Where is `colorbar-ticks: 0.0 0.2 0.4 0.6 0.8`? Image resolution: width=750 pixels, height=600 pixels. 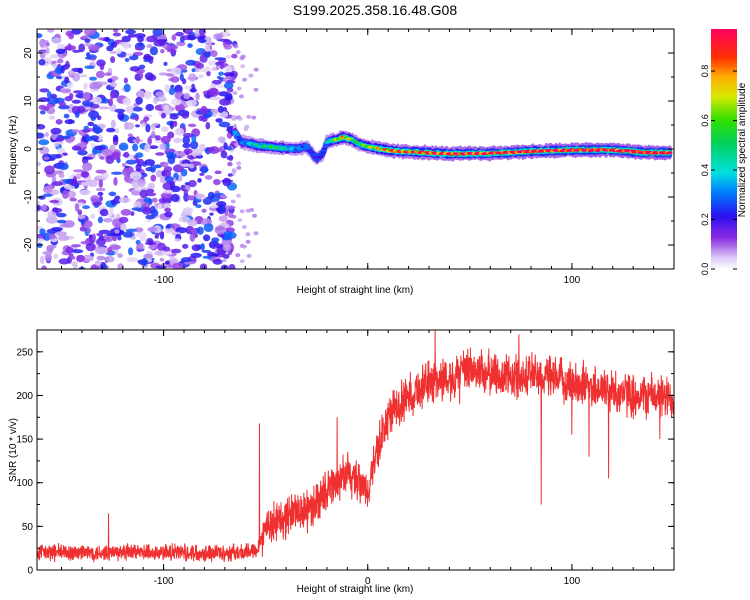 colorbar-ticks: 0.0 0.2 0.4 0.6 0.8 is located at coordinates (718, 170).